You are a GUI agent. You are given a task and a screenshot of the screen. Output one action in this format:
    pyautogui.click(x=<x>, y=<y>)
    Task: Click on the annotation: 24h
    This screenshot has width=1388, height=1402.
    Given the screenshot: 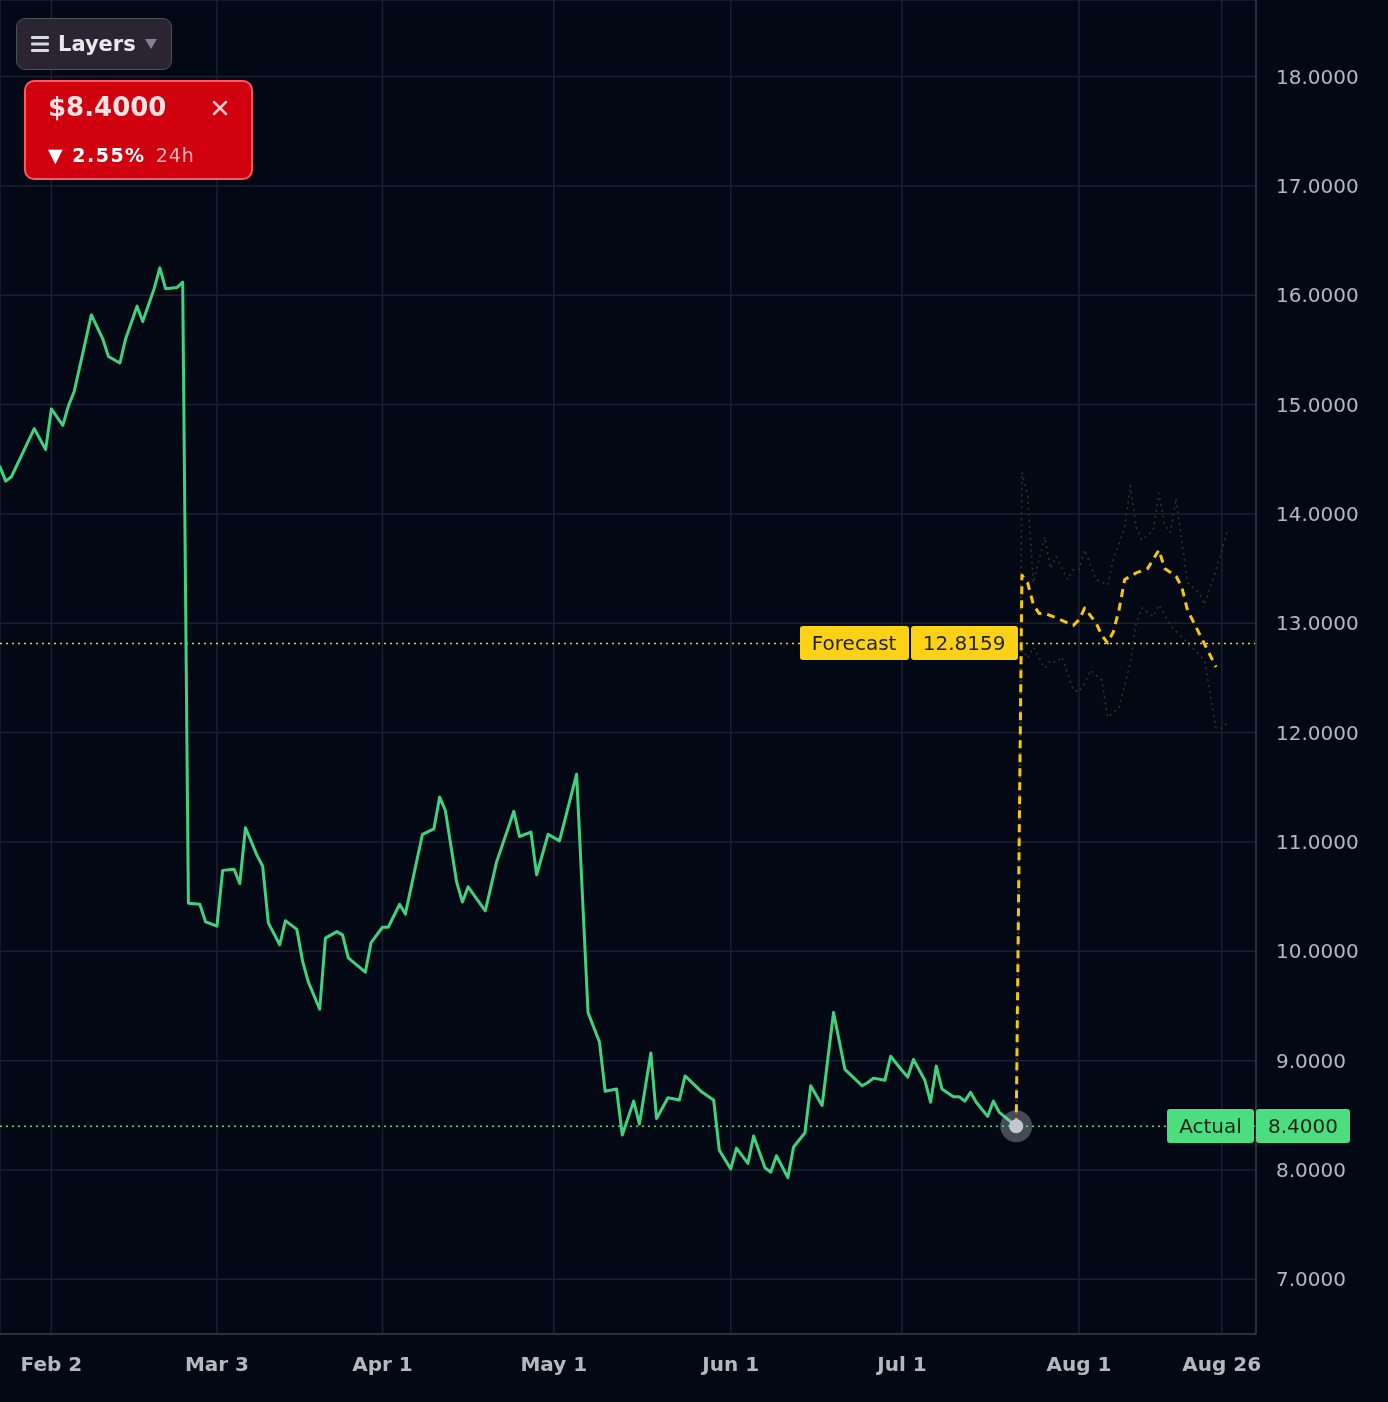 What is the action you would take?
    pyautogui.click(x=175, y=155)
    